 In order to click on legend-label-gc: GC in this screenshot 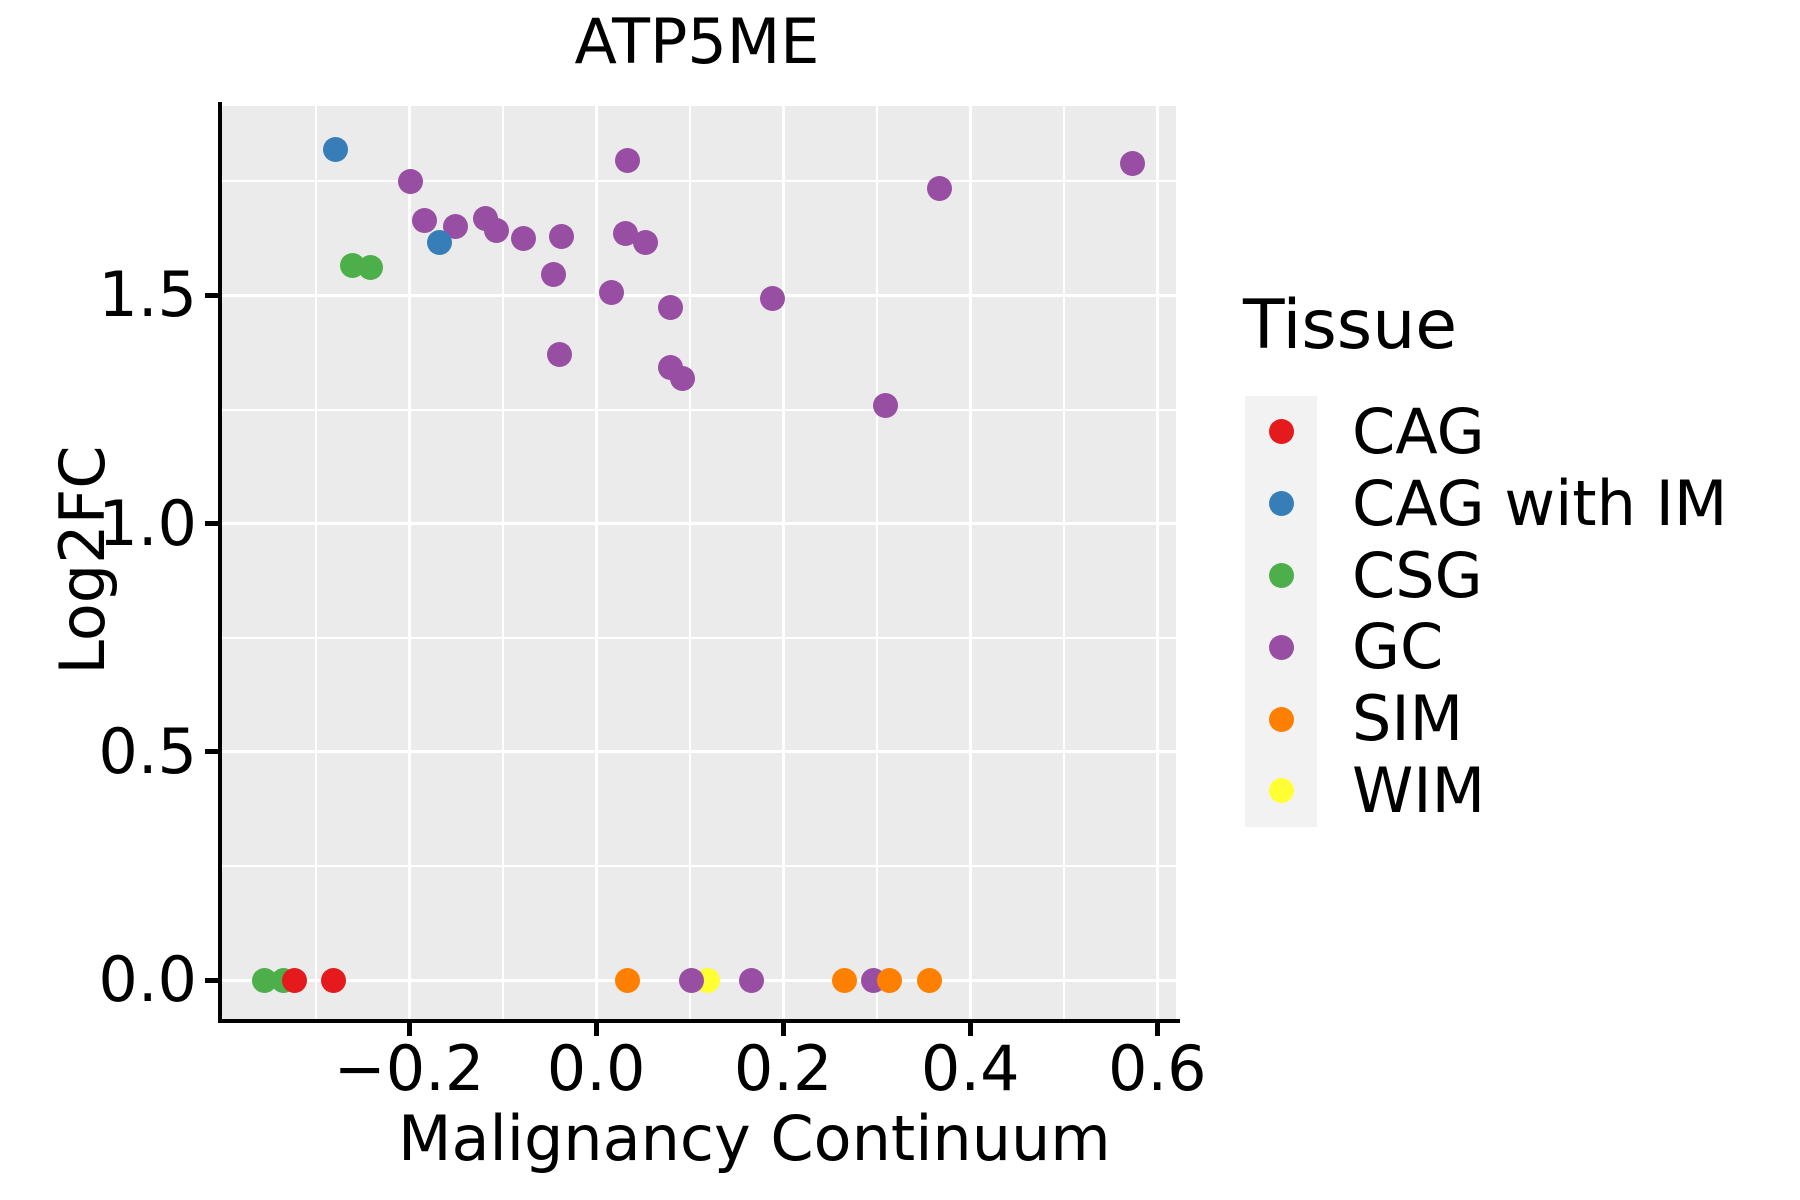, I will do `click(1398, 647)`.